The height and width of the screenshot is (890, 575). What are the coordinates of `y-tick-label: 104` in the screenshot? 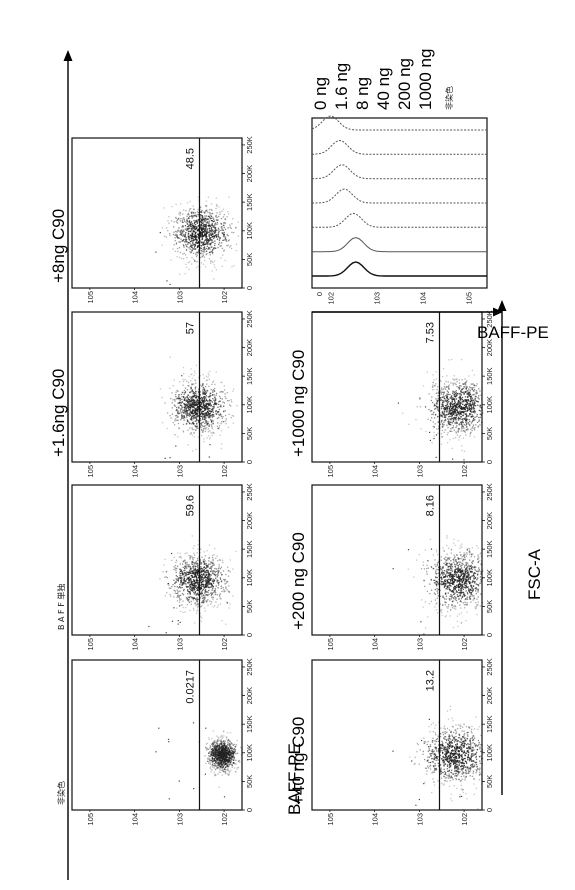 It's located at (135, 297).